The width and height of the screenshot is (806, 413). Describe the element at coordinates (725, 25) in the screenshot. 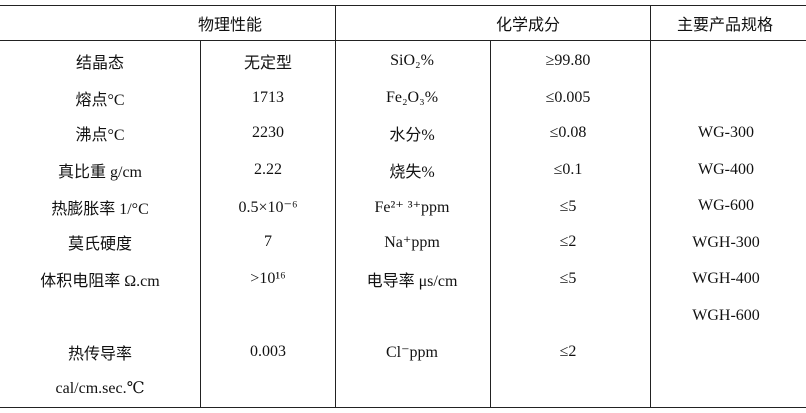

I see `header-cell: 主要产品规格` at that location.